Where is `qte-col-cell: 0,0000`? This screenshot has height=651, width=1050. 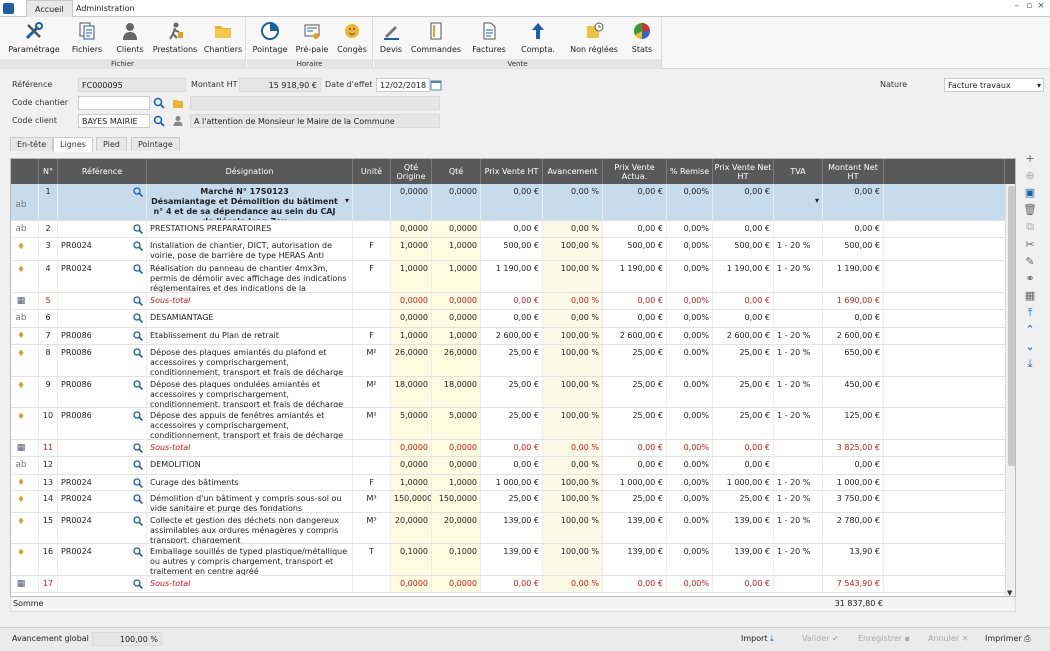
qte-col-cell: 0,0000 is located at coordinates (456, 448).